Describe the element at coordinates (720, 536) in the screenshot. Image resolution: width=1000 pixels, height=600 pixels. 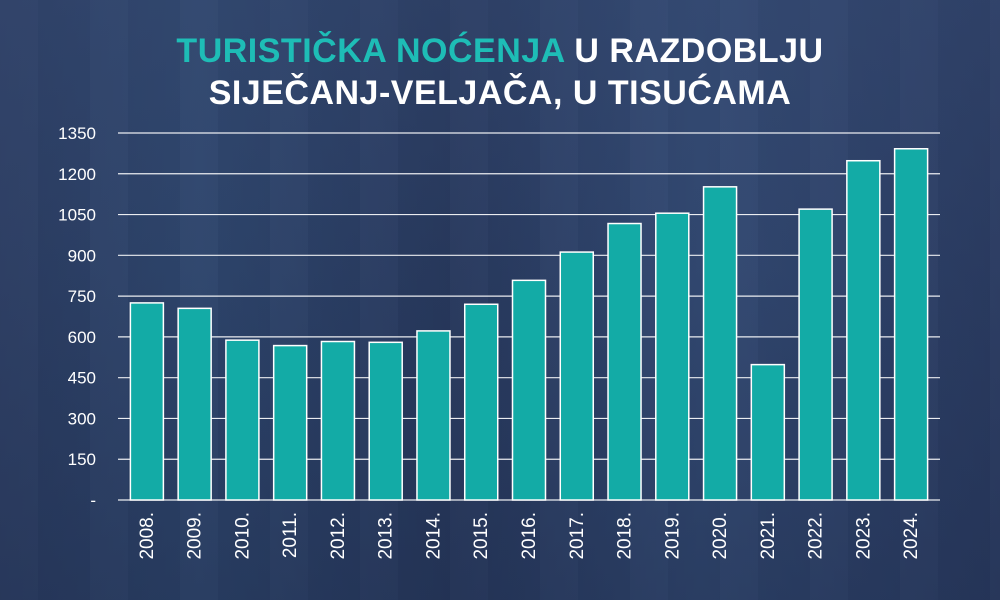
I see `x-tick-label: 2020.` at that location.